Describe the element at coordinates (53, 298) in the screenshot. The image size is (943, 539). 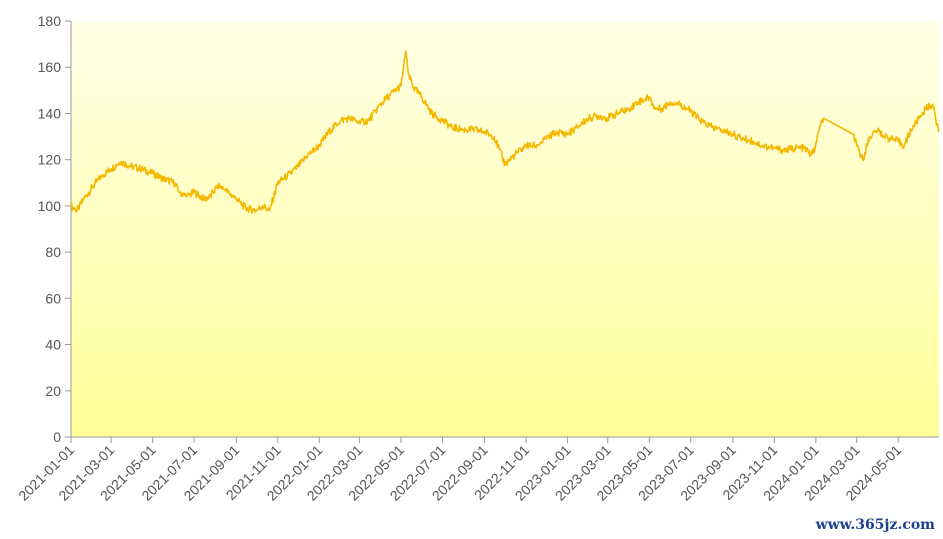
I see `y-tick-label: 60` at that location.